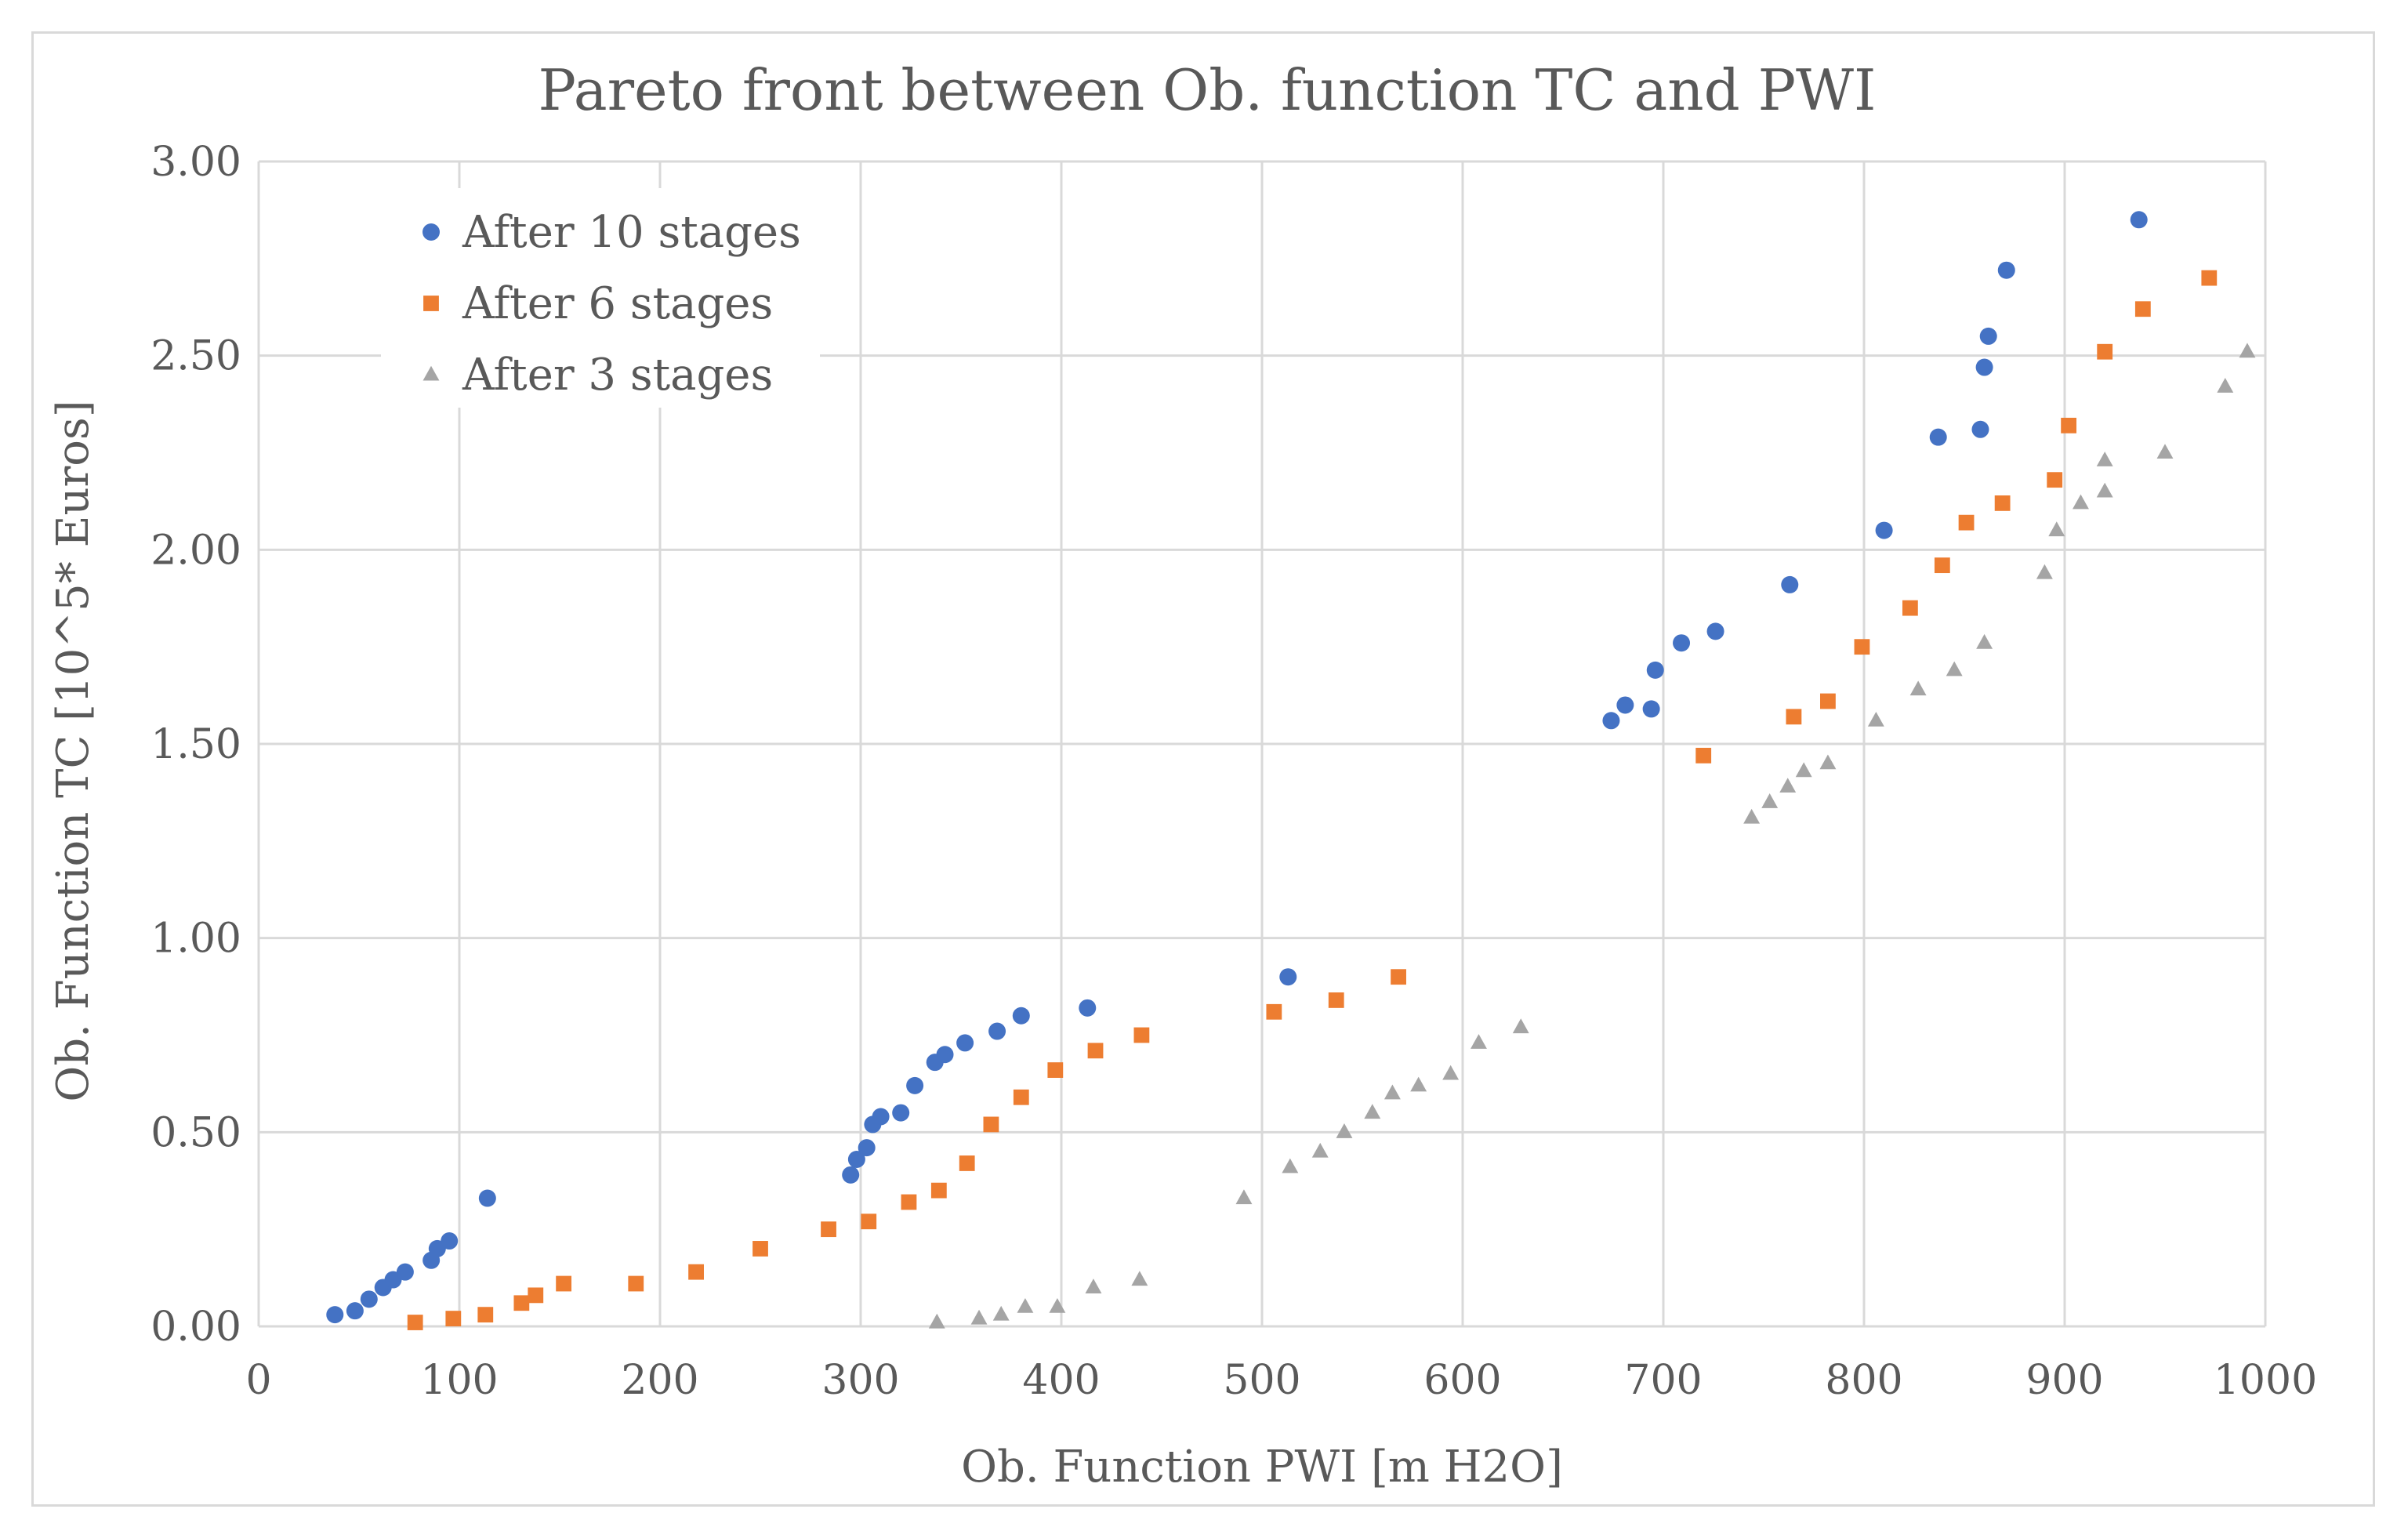  What do you see at coordinates (617, 375) in the screenshot?
I see `legend-label-3: After 3 stages` at bounding box center [617, 375].